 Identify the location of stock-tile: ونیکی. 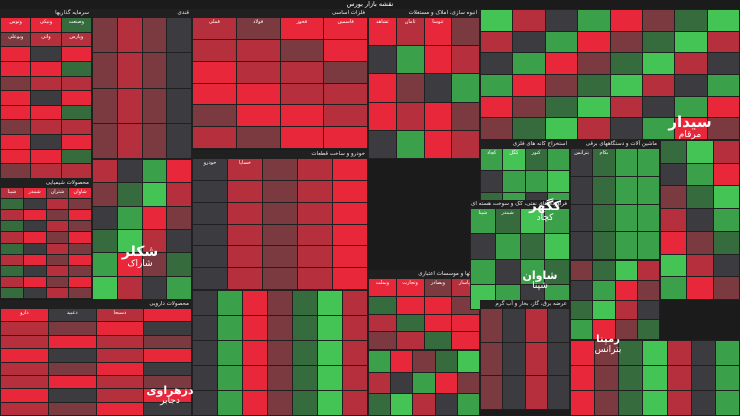
(46, 25).